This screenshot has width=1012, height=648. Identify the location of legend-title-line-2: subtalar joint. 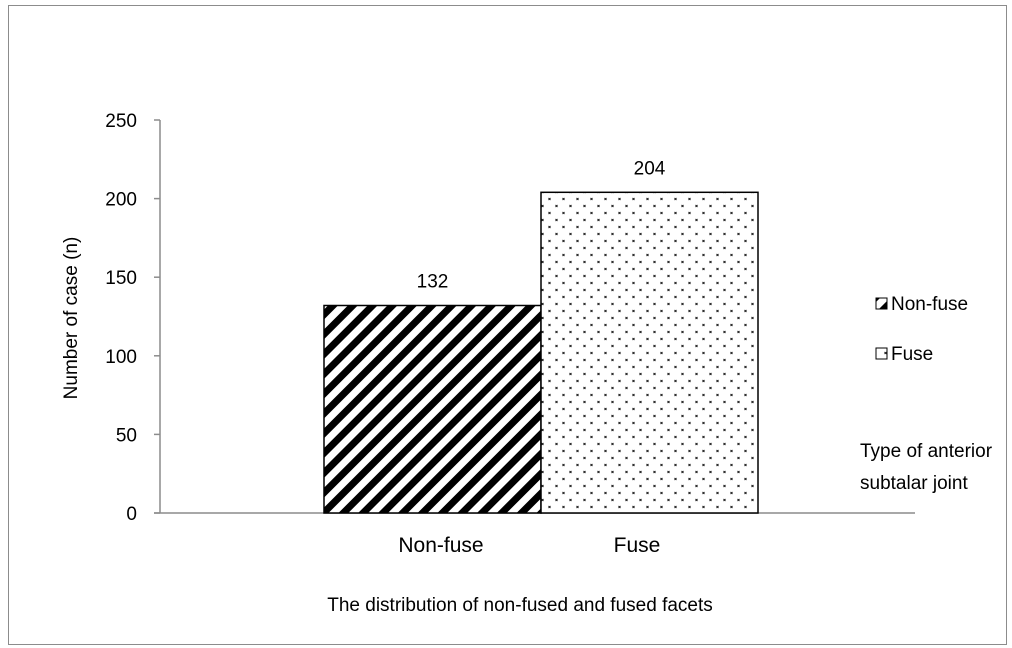
(914, 483).